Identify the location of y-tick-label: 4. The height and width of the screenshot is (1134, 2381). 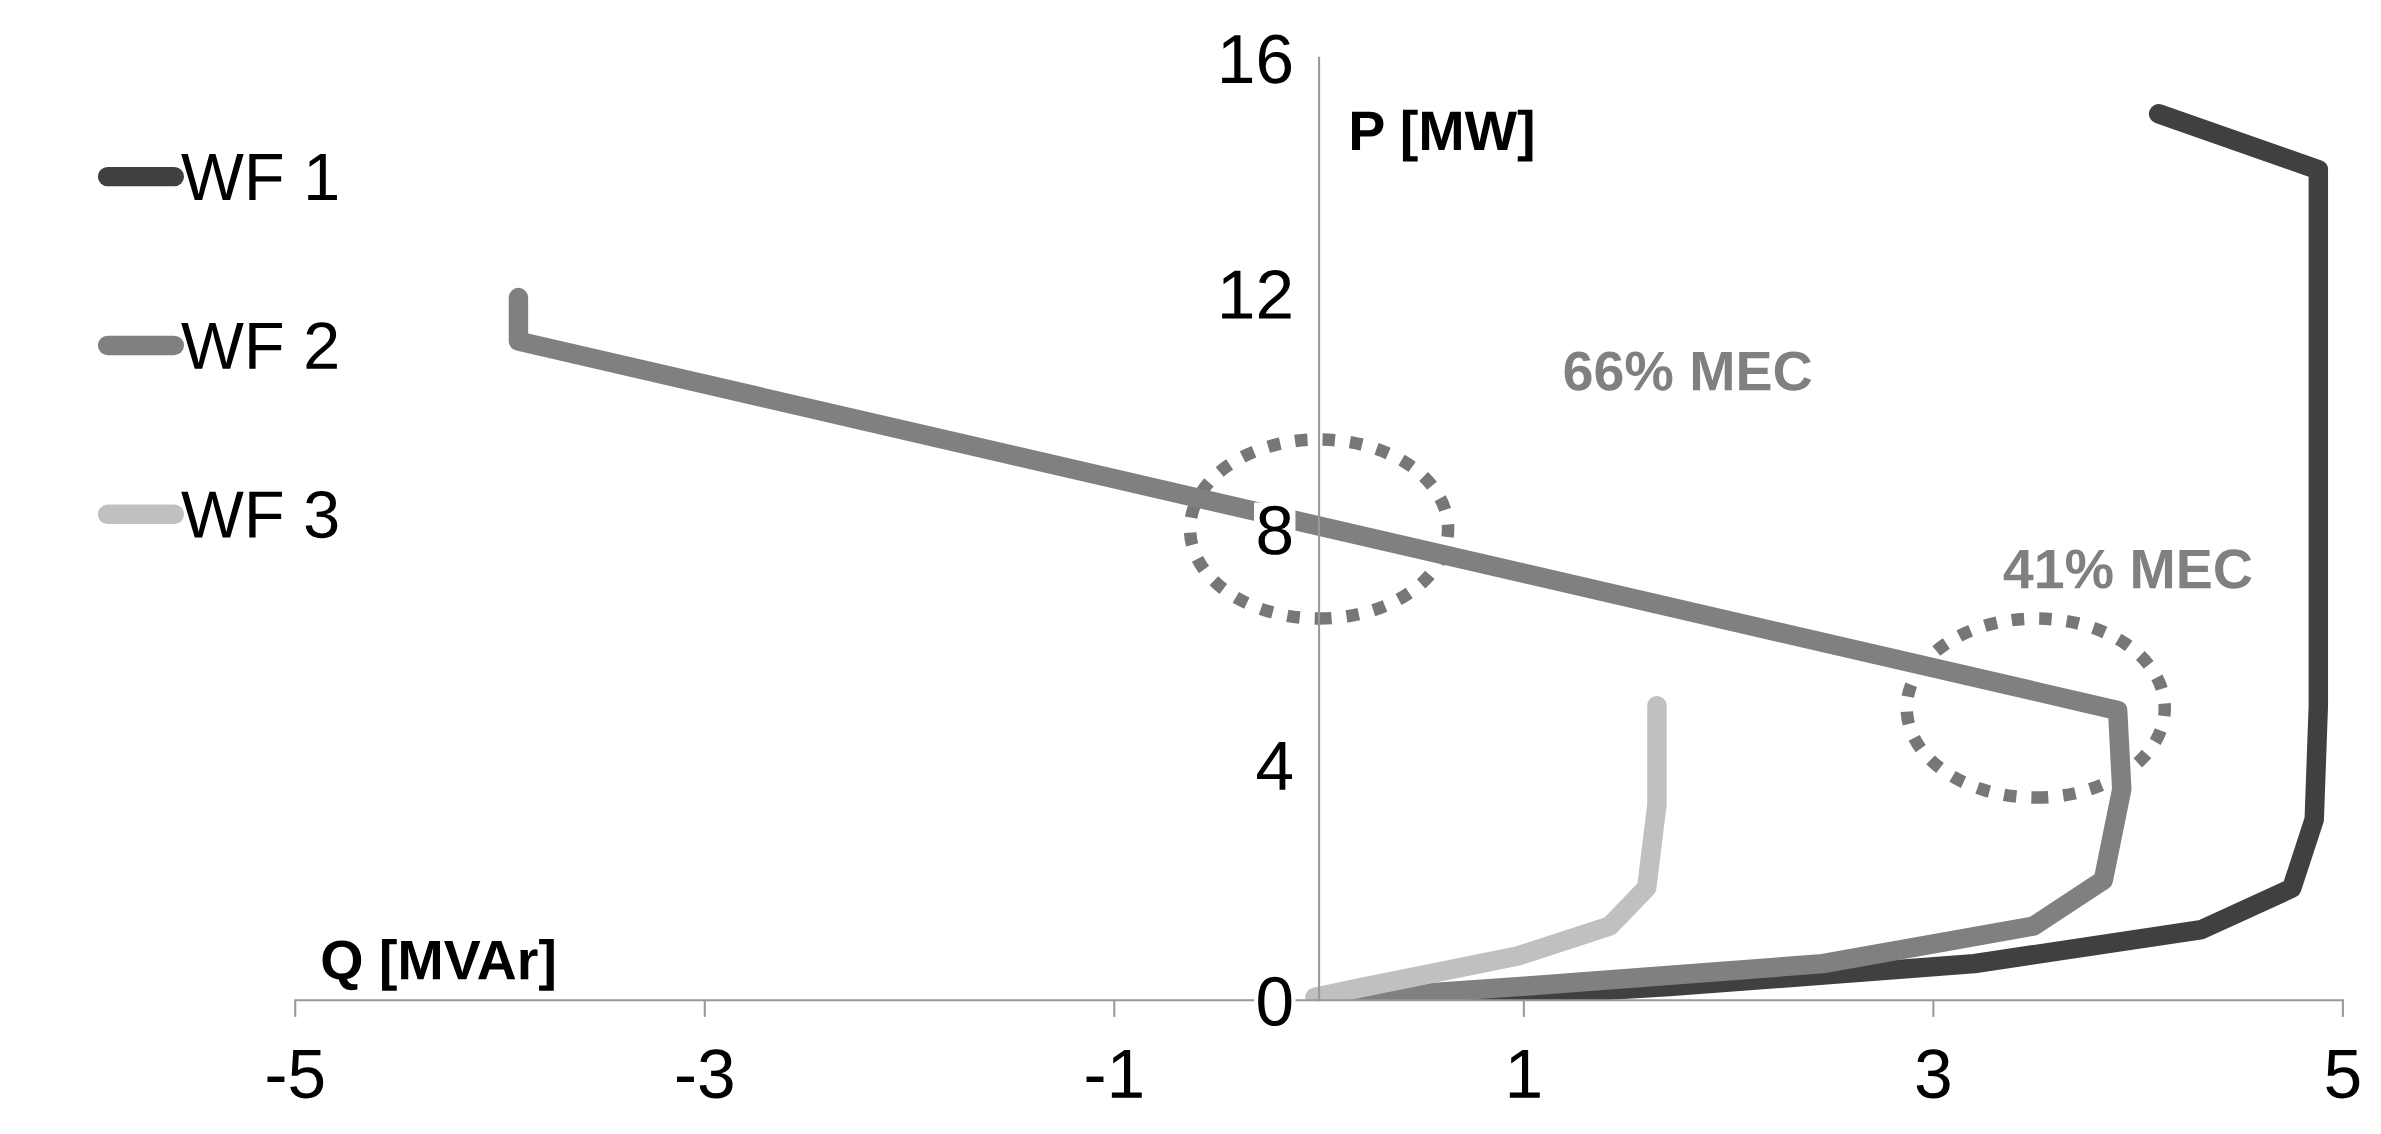
(1275, 765).